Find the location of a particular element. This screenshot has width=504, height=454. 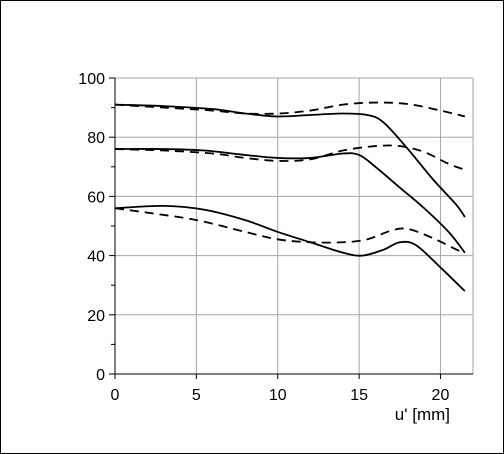

y-tick-label: 100 is located at coordinates (91, 79).